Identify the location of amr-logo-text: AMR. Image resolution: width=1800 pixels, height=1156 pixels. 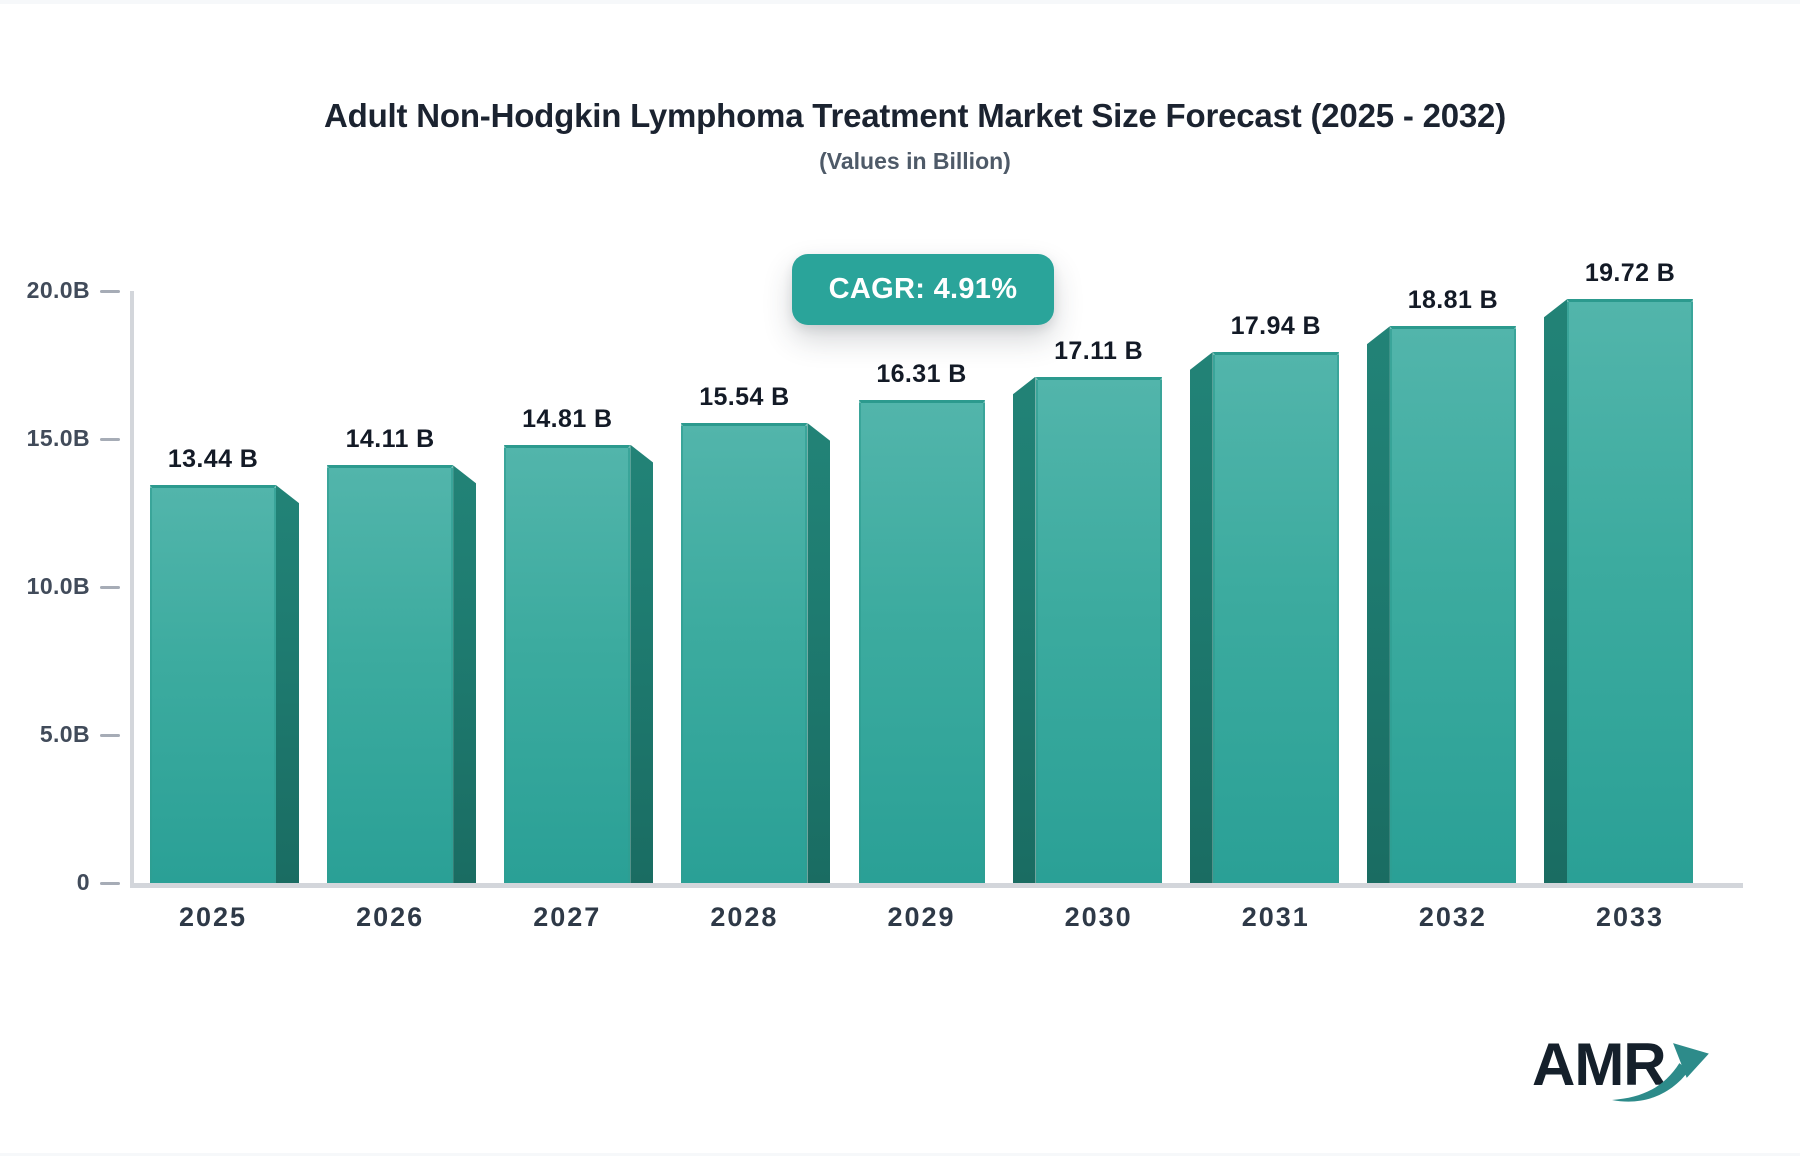
(1599, 1064).